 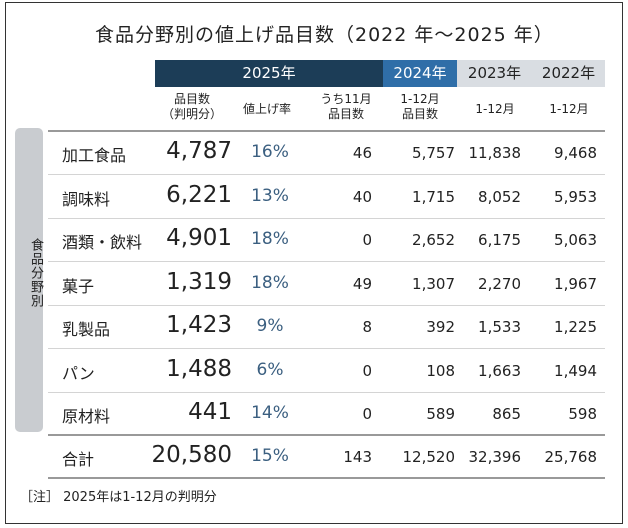 I want to click on cell-y2022: 9,468, so click(x=575, y=153).